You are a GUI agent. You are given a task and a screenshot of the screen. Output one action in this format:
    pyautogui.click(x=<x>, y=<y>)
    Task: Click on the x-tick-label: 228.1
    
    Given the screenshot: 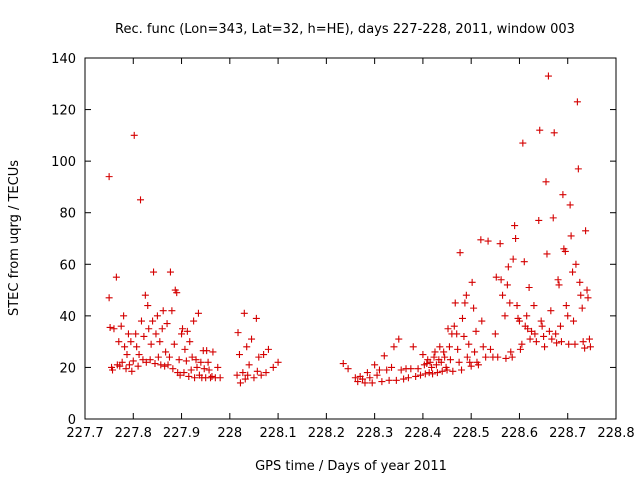 What is the action you would take?
    pyautogui.click(x=277, y=433)
    